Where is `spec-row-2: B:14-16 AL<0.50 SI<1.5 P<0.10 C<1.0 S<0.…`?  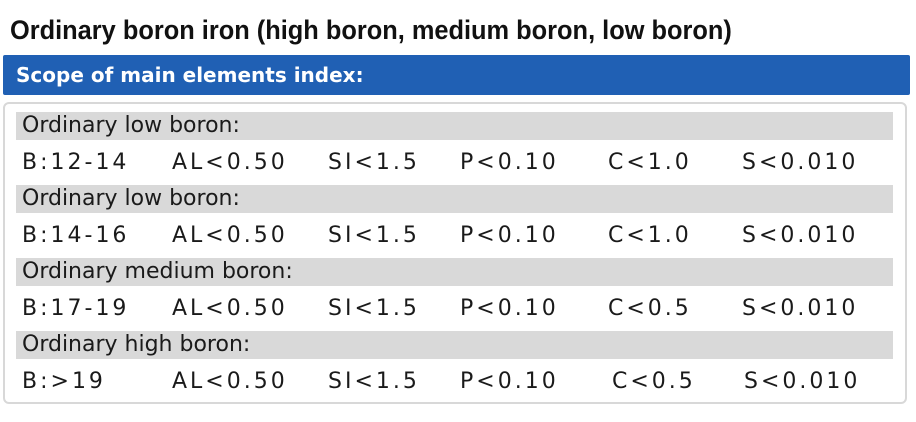
spec-row-2: B:14-16 AL<0.50 SI<1.5 P<0.10 C<1.0 S<0.… is located at coordinates (454, 235).